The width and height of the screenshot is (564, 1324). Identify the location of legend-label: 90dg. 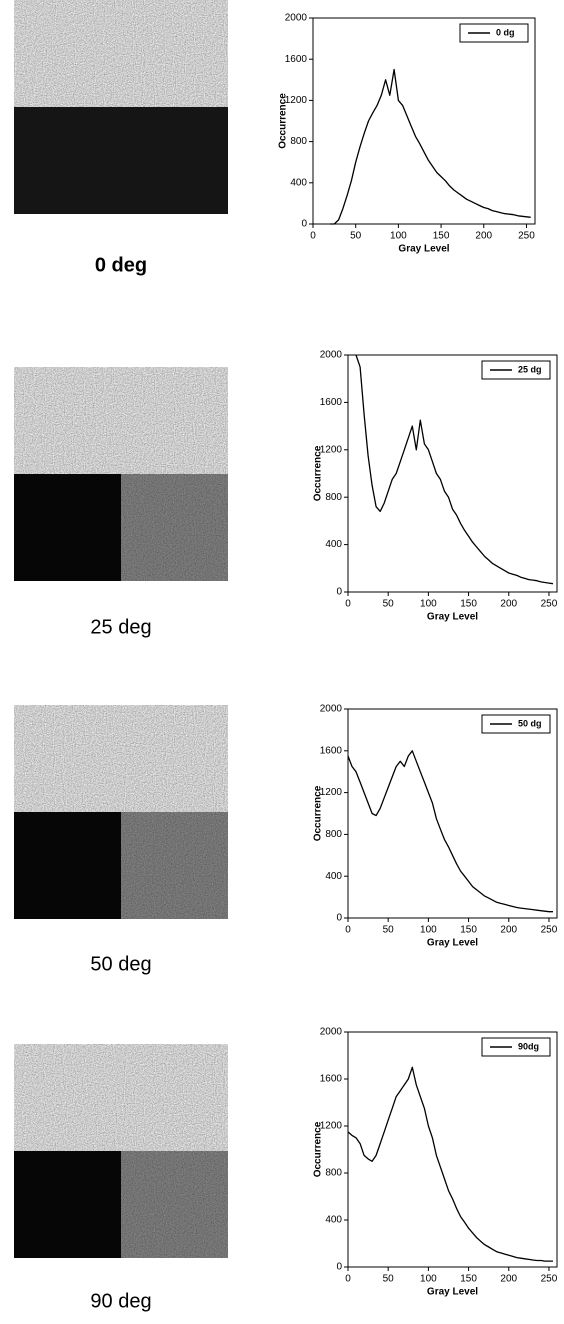
(528, 1046).